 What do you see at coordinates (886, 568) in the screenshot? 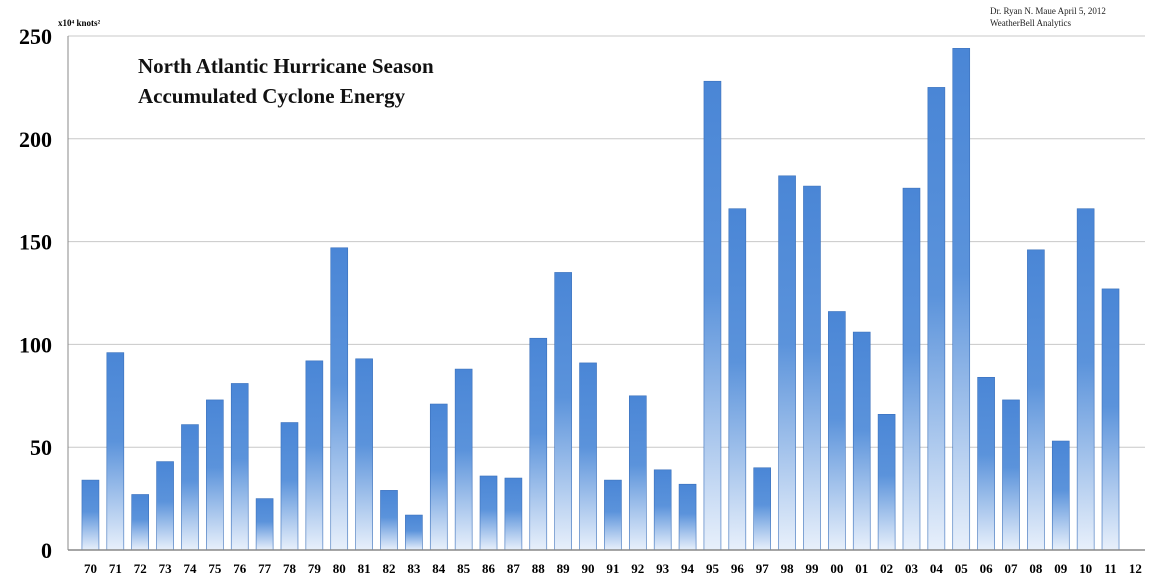
I see `x-tick-label-02: 02` at bounding box center [886, 568].